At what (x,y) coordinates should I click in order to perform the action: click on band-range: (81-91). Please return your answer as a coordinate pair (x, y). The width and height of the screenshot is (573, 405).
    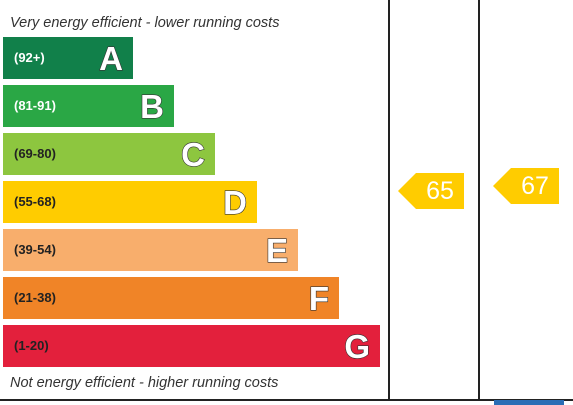
    Looking at the image, I should click on (35, 105).